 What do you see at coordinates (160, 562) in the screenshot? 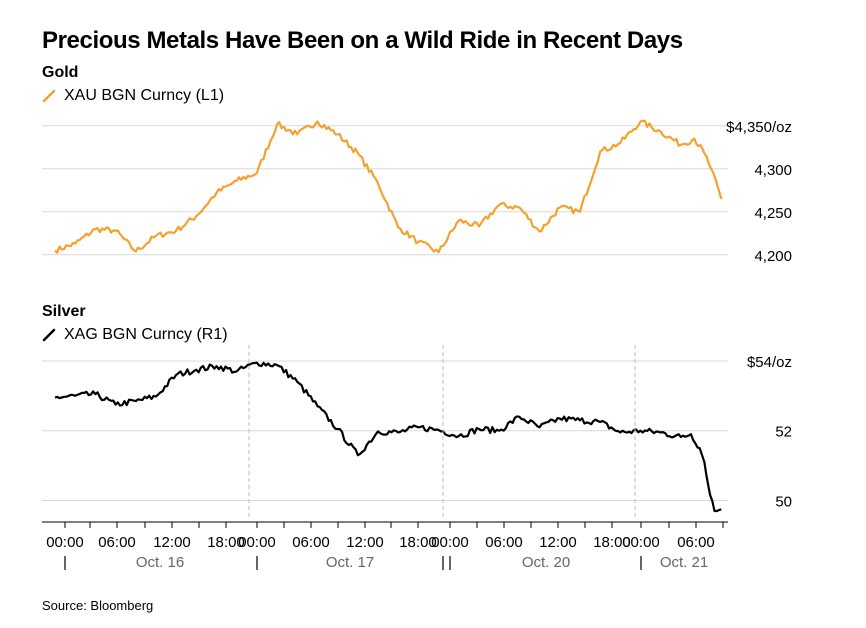
I see `x-date-label: Oct. 16` at bounding box center [160, 562].